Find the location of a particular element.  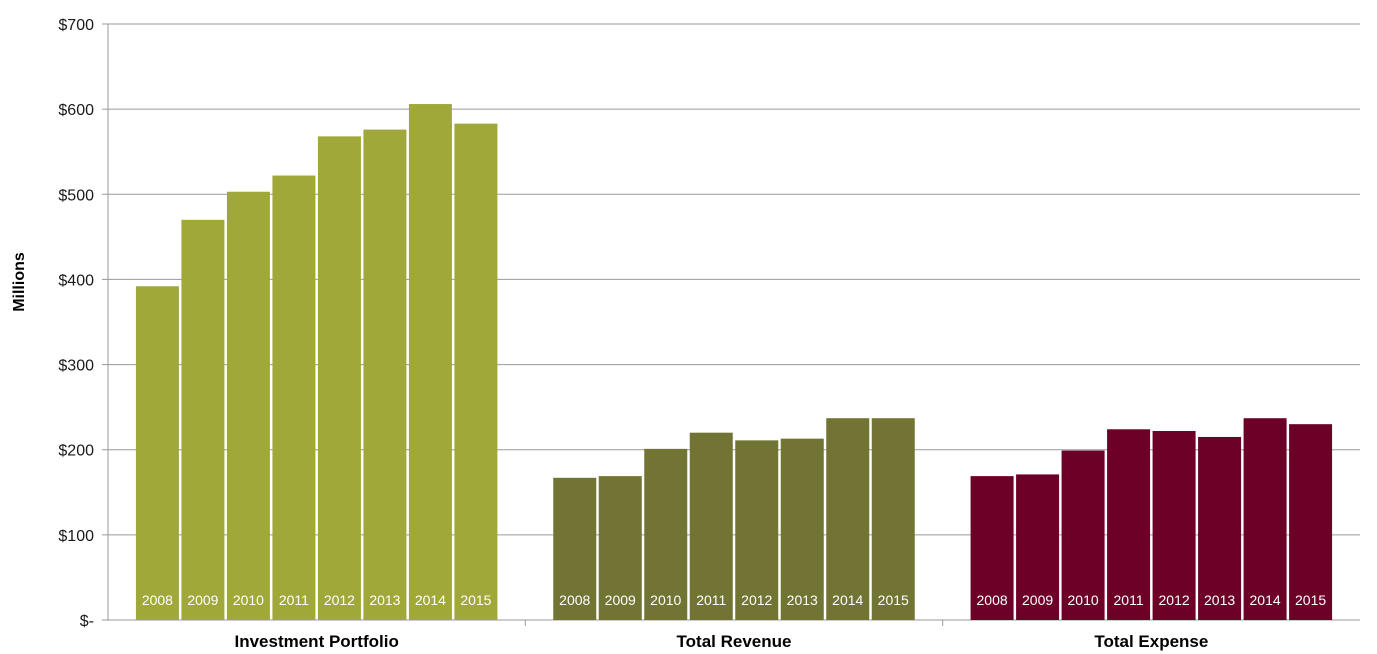

y-axis-label: Millions is located at coordinates (19, 282).